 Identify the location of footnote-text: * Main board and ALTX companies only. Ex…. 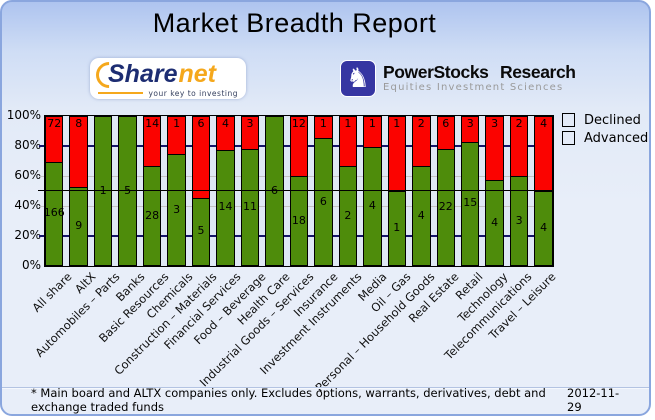
(288, 400).